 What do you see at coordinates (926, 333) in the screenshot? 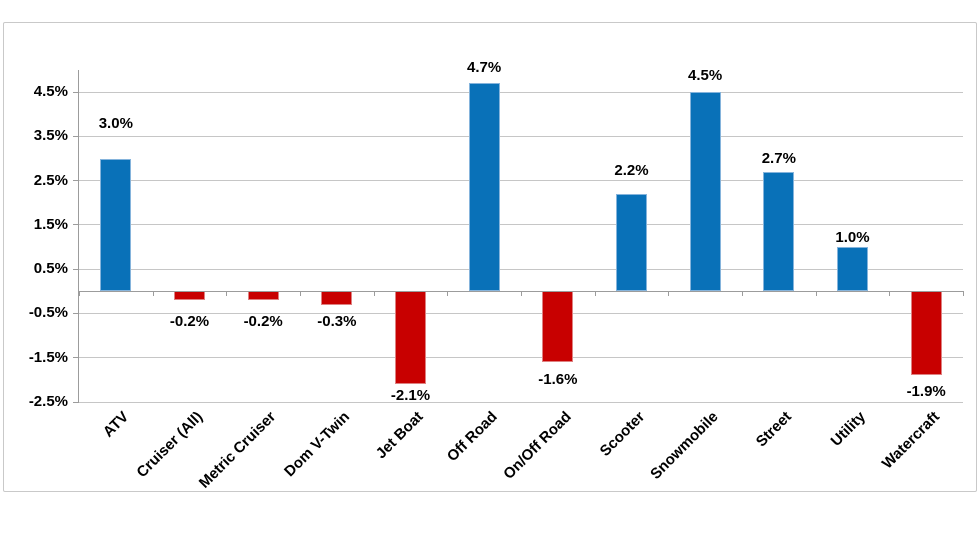
I see `bar-watercraft` at bounding box center [926, 333].